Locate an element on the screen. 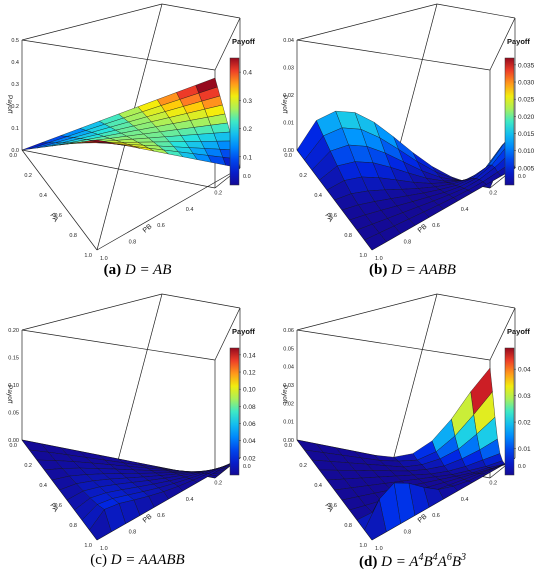 This screenshot has height=581, width=550. pb-tick-label: 0.2 is located at coordinates (218, 483).